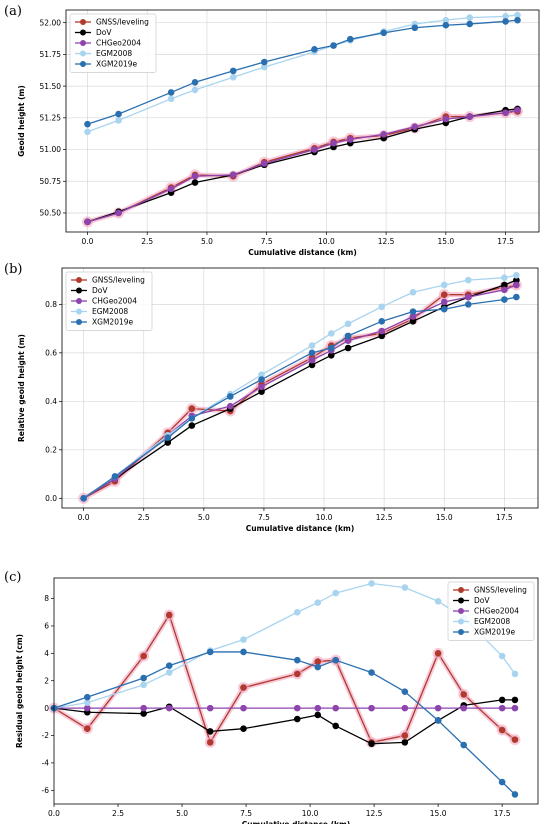 This screenshot has width=550, height=824. I want to click on y-tick-label: -4, so click(46, 763).